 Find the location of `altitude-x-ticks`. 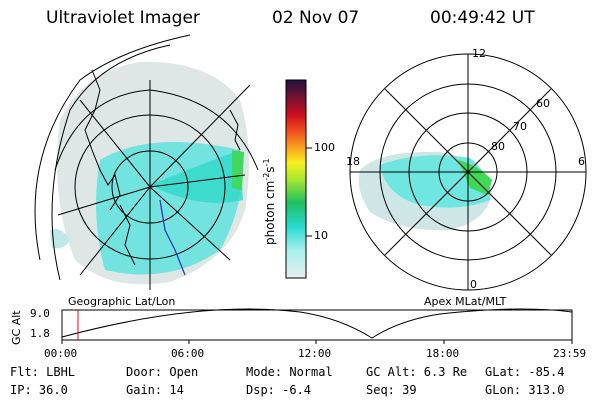

altitude-x-ticks is located at coordinates (317, 342).